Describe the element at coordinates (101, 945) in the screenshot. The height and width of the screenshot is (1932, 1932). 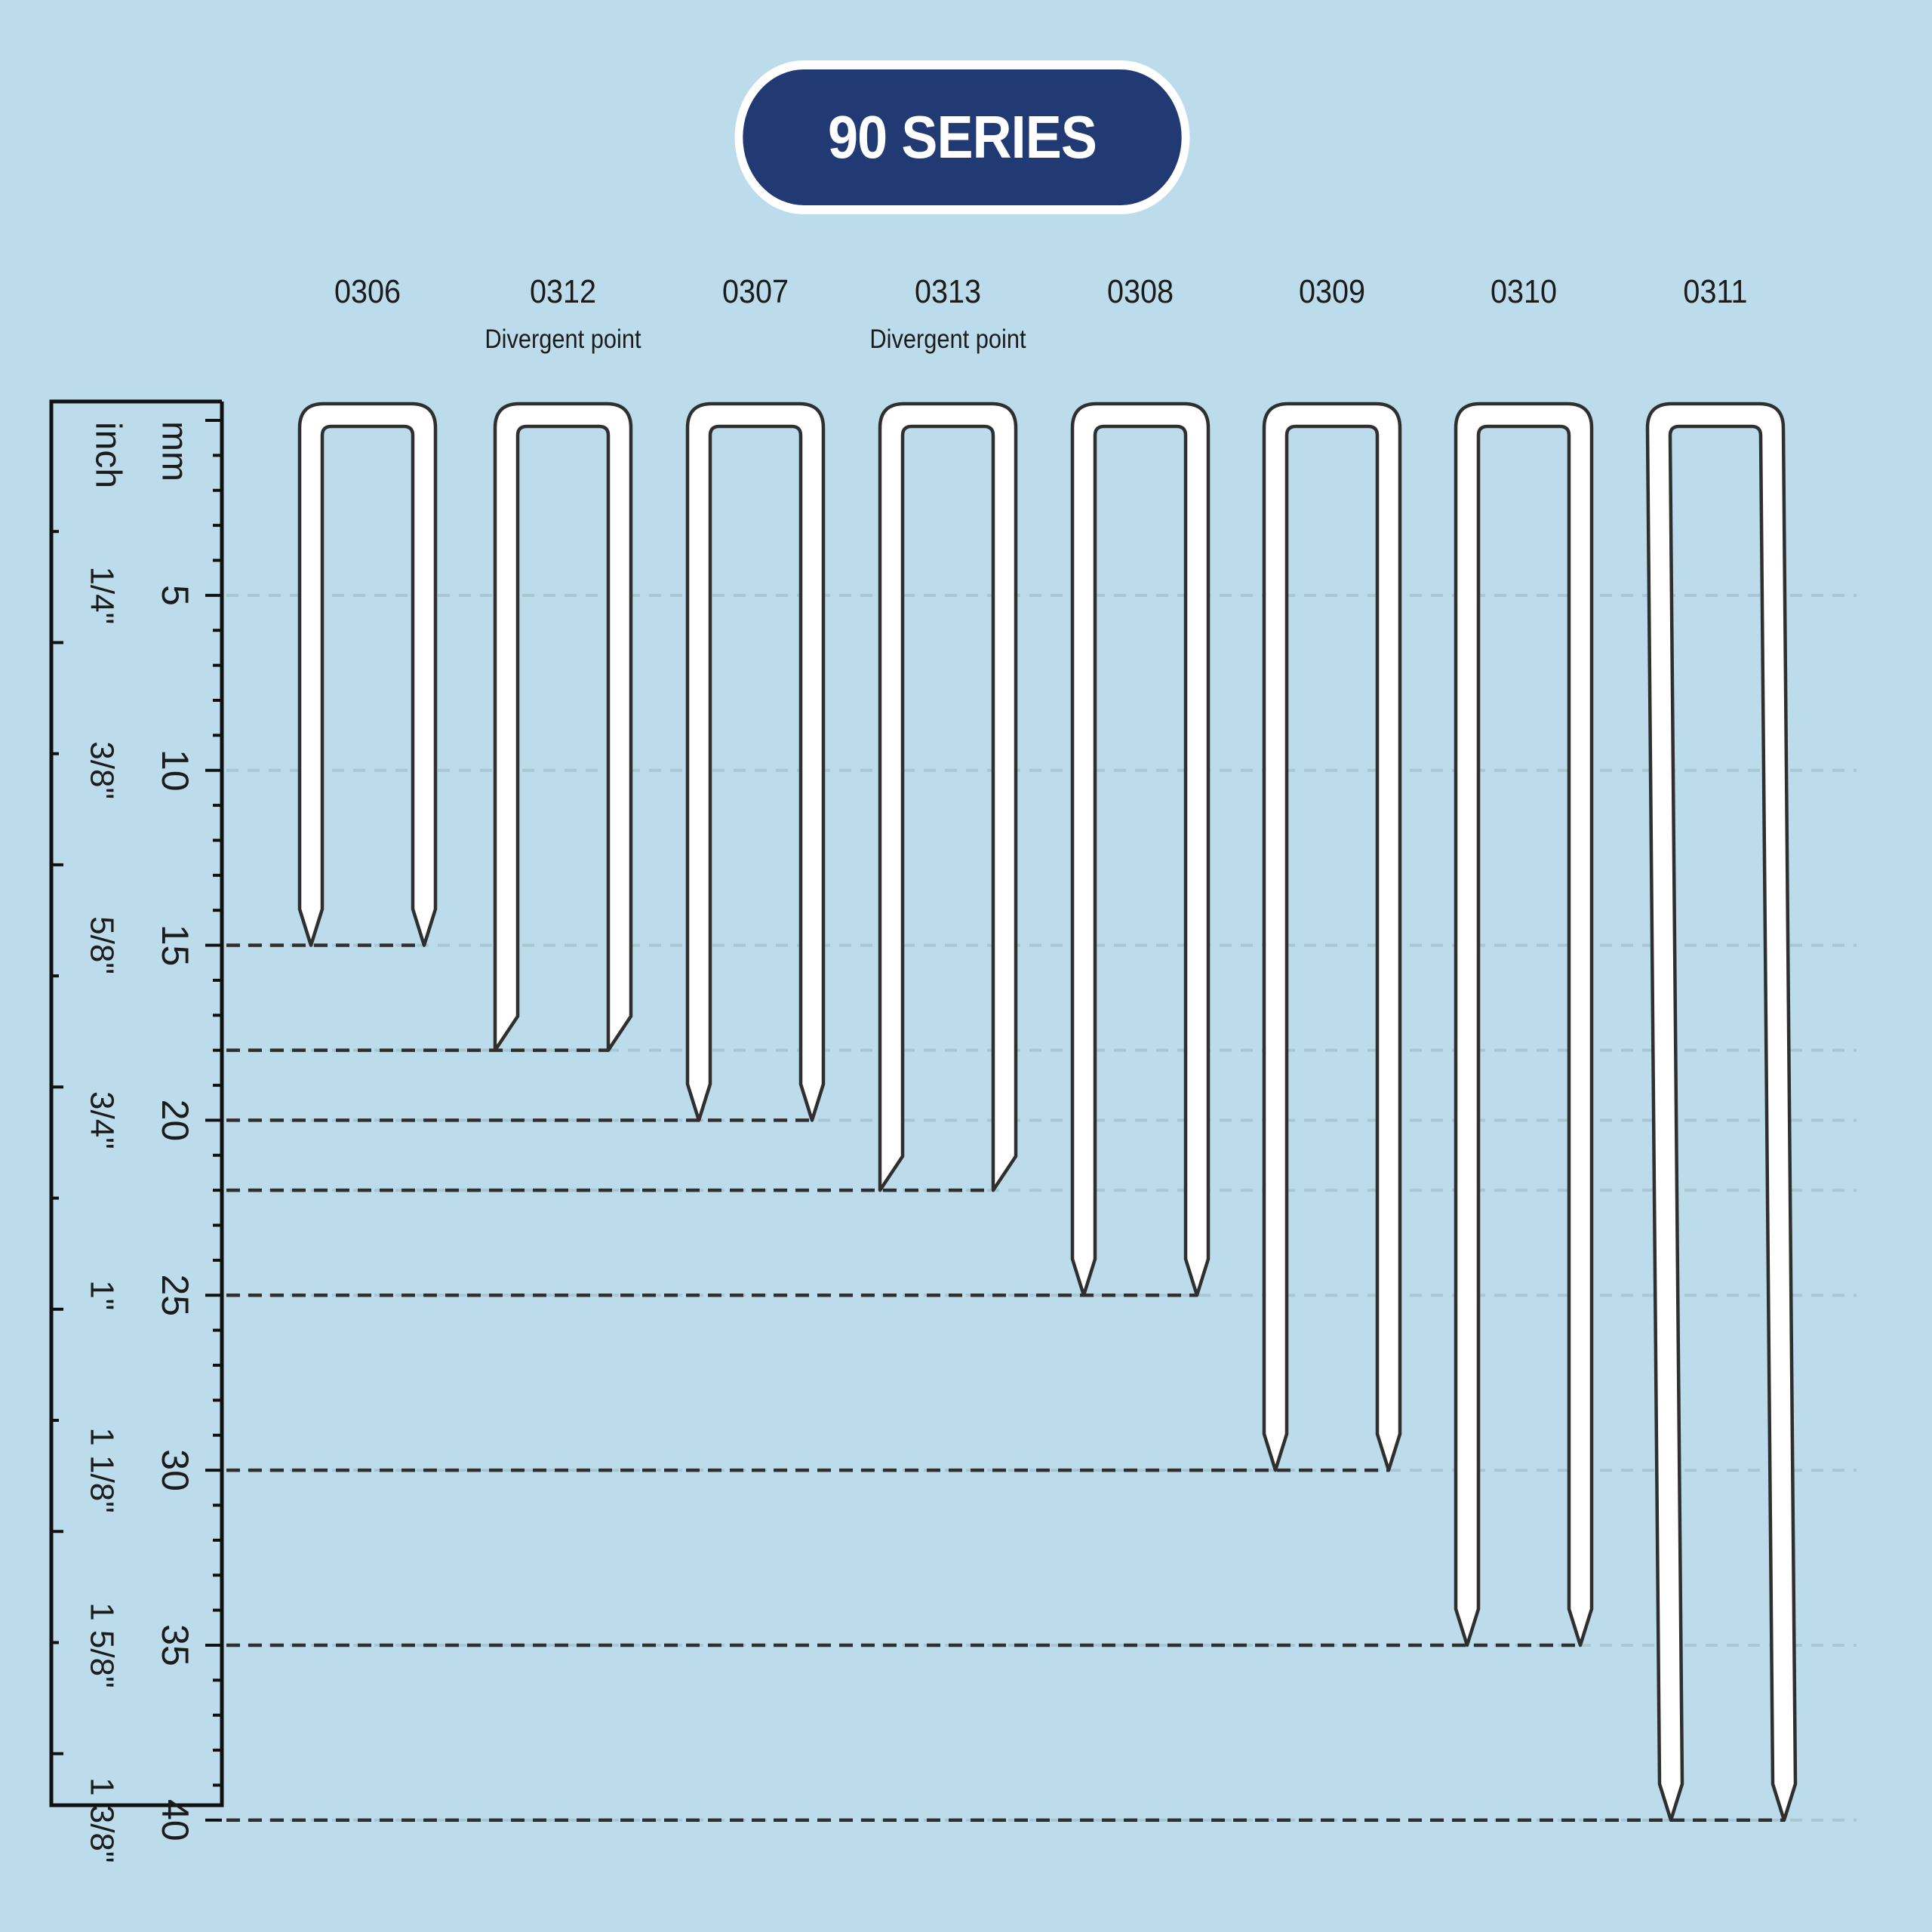
I see `inch-scale-label: 5/8"` at that location.